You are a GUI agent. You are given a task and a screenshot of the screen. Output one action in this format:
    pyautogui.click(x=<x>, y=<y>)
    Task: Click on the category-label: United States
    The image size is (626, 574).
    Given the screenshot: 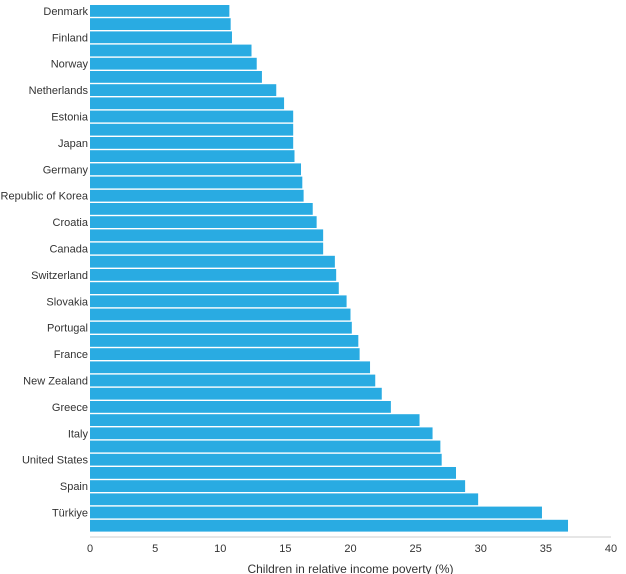 What is the action you would take?
    pyautogui.click(x=55, y=461)
    